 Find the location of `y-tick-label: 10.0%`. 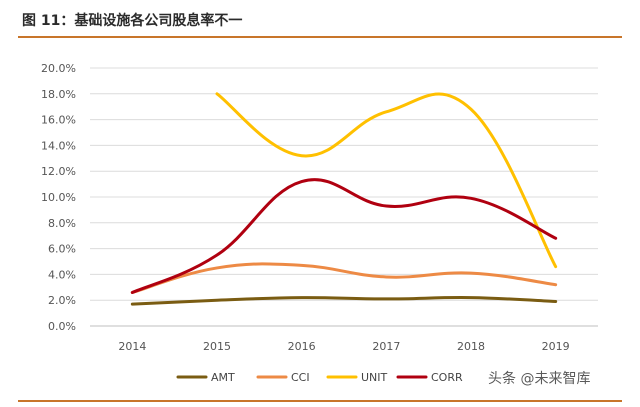

y-tick-label: 10.0% is located at coordinates (58, 197).